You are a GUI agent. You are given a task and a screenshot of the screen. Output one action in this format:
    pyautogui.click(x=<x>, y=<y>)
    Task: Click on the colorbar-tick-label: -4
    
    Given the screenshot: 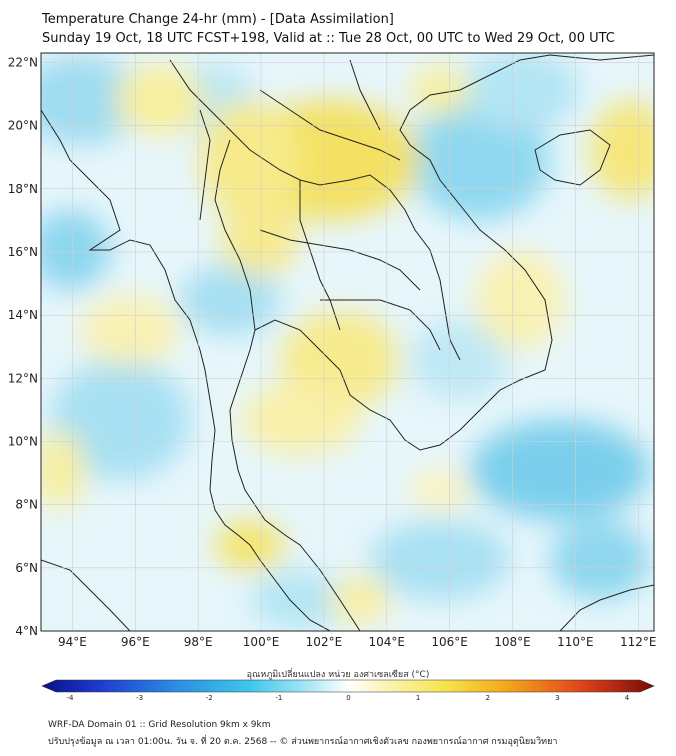 What is the action you would take?
    pyautogui.click(x=71, y=698)
    